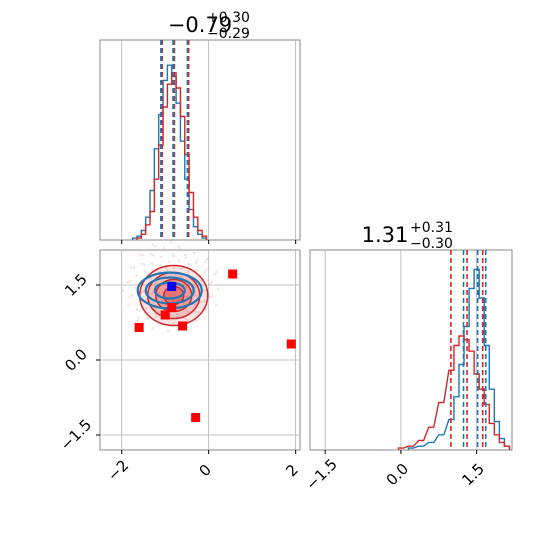  Describe the element at coordinates (200, 25) in the screenshot. I see `param1-title-value: −0.79` at that location.